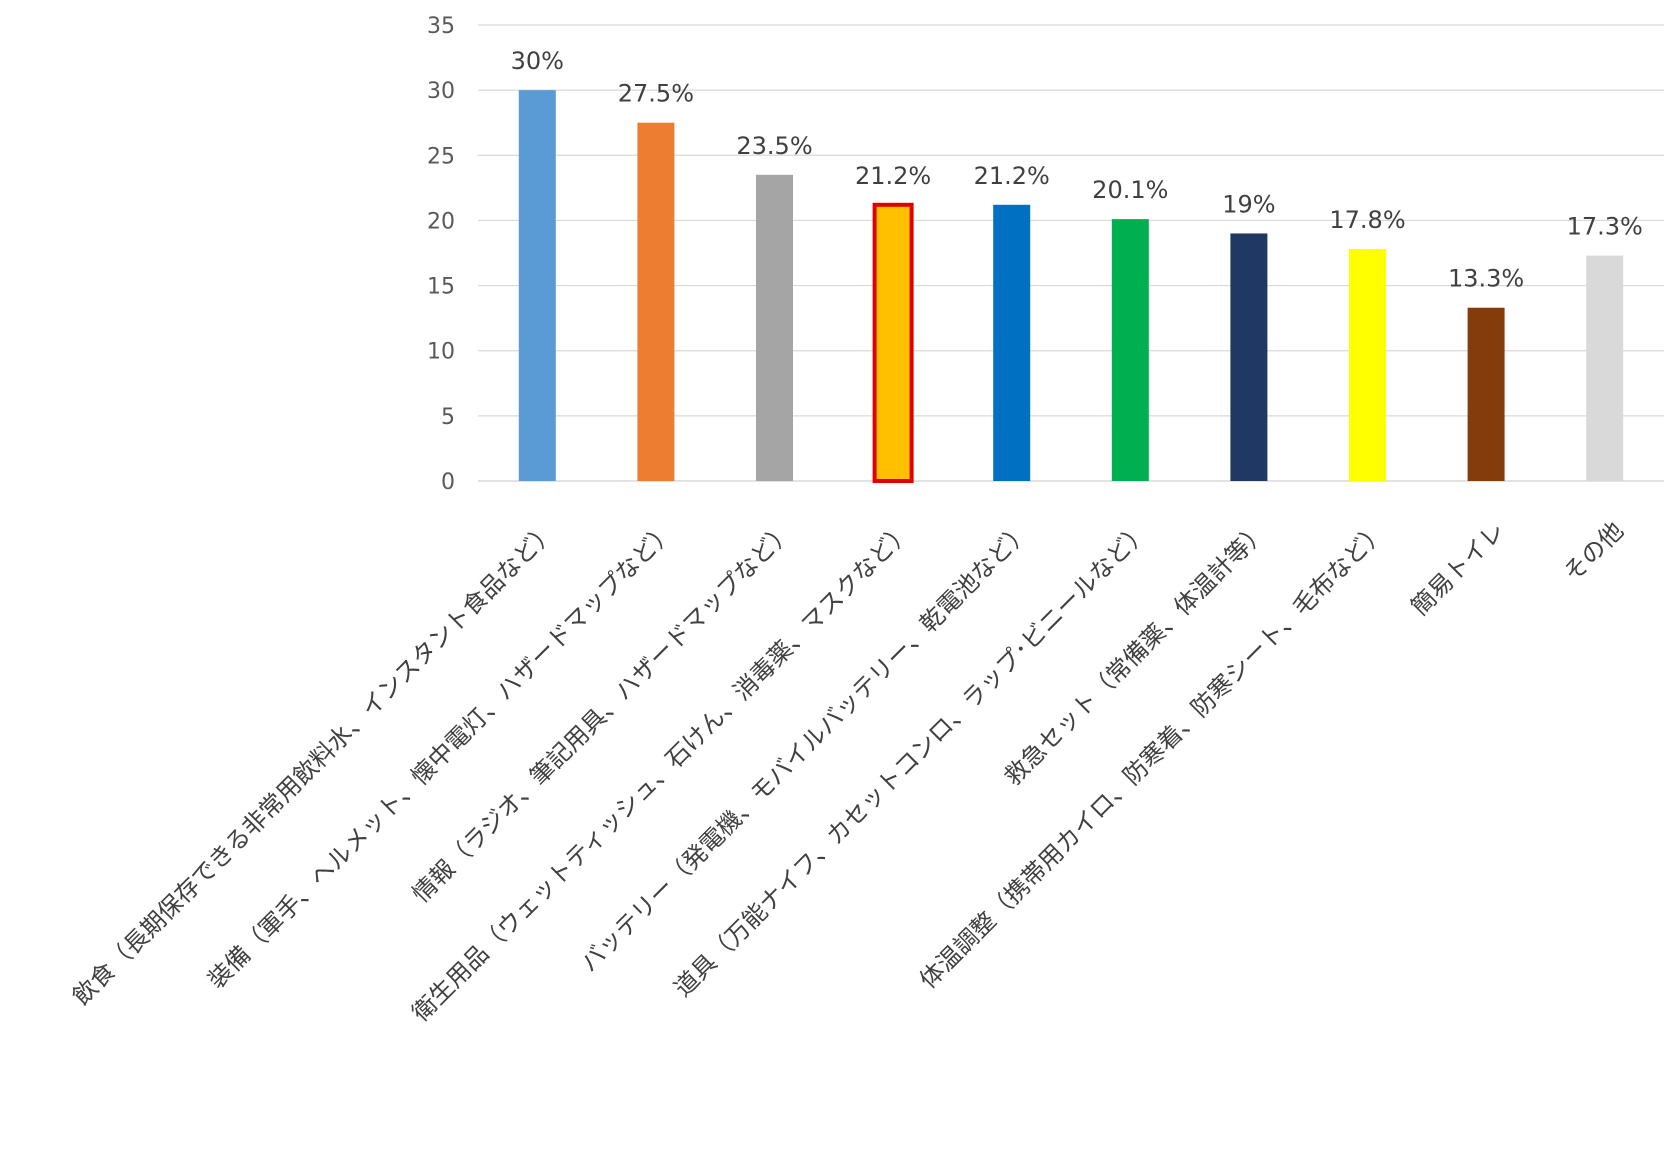  Describe the element at coordinates (441, 221) in the screenshot. I see `y-tick-label: 20` at that location.